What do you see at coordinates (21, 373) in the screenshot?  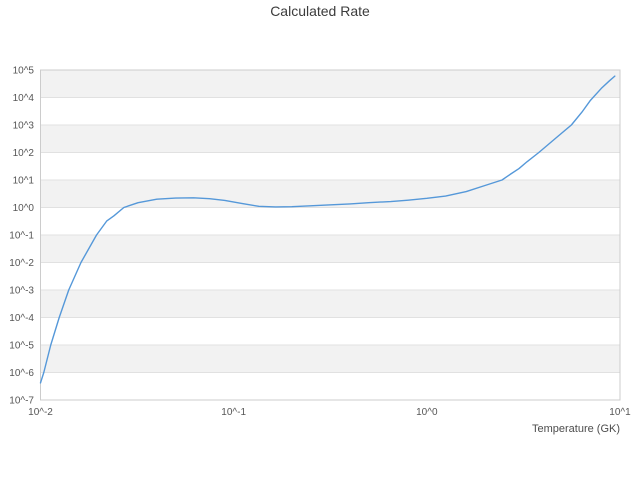 I see `y-tick-label: 10^-6` at bounding box center [21, 373].